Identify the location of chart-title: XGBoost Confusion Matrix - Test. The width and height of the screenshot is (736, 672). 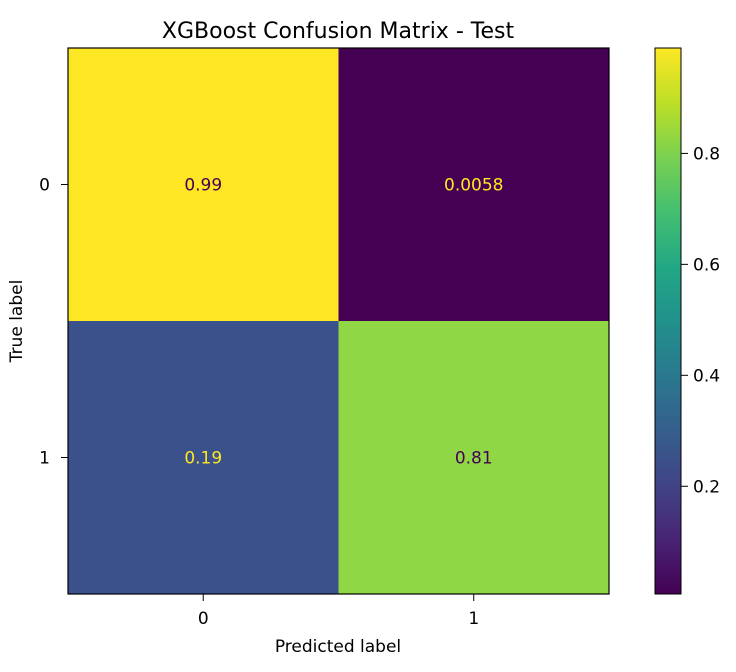
(338, 31).